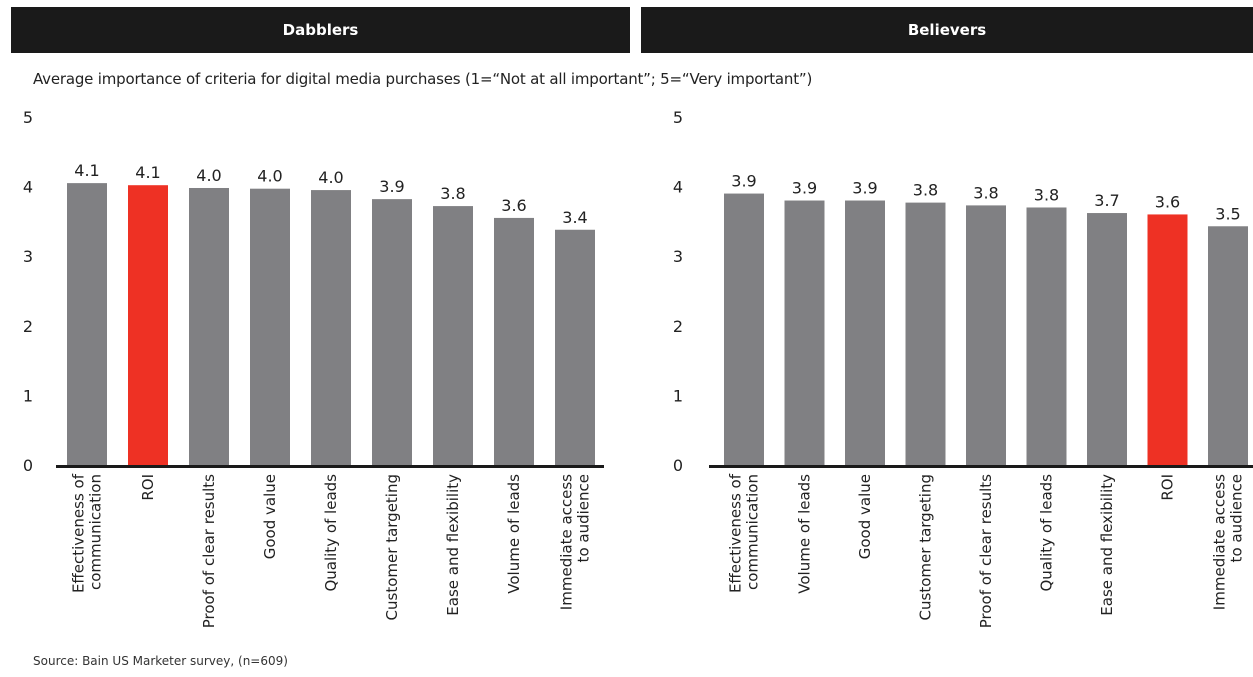 This screenshot has height=677, width=1253. What do you see at coordinates (28, 465) in the screenshot?
I see `dabblers-ytick-label: 0` at bounding box center [28, 465].